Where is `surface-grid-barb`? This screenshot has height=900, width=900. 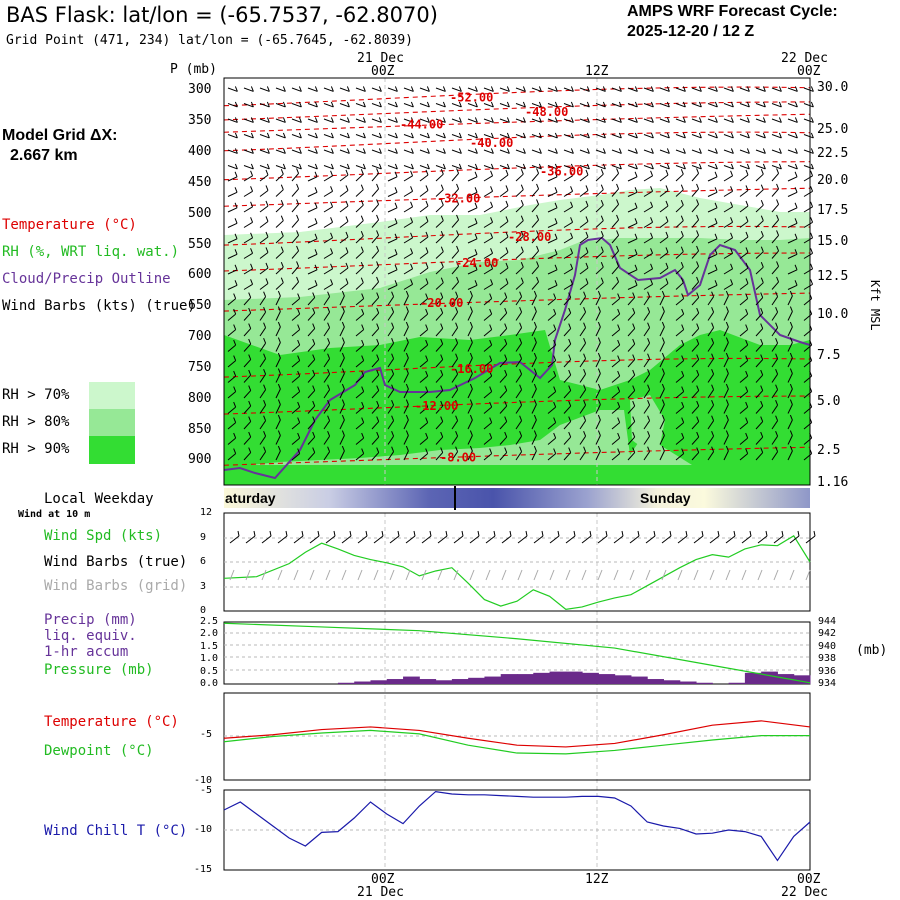 surface-grid-barb is located at coordinates (504, 575).